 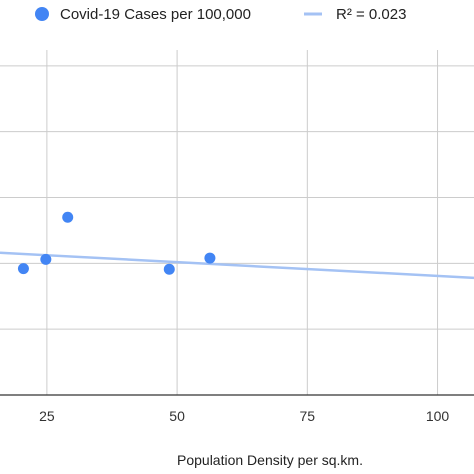 I want to click on x-tick-label-100: 100, so click(x=438, y=416).